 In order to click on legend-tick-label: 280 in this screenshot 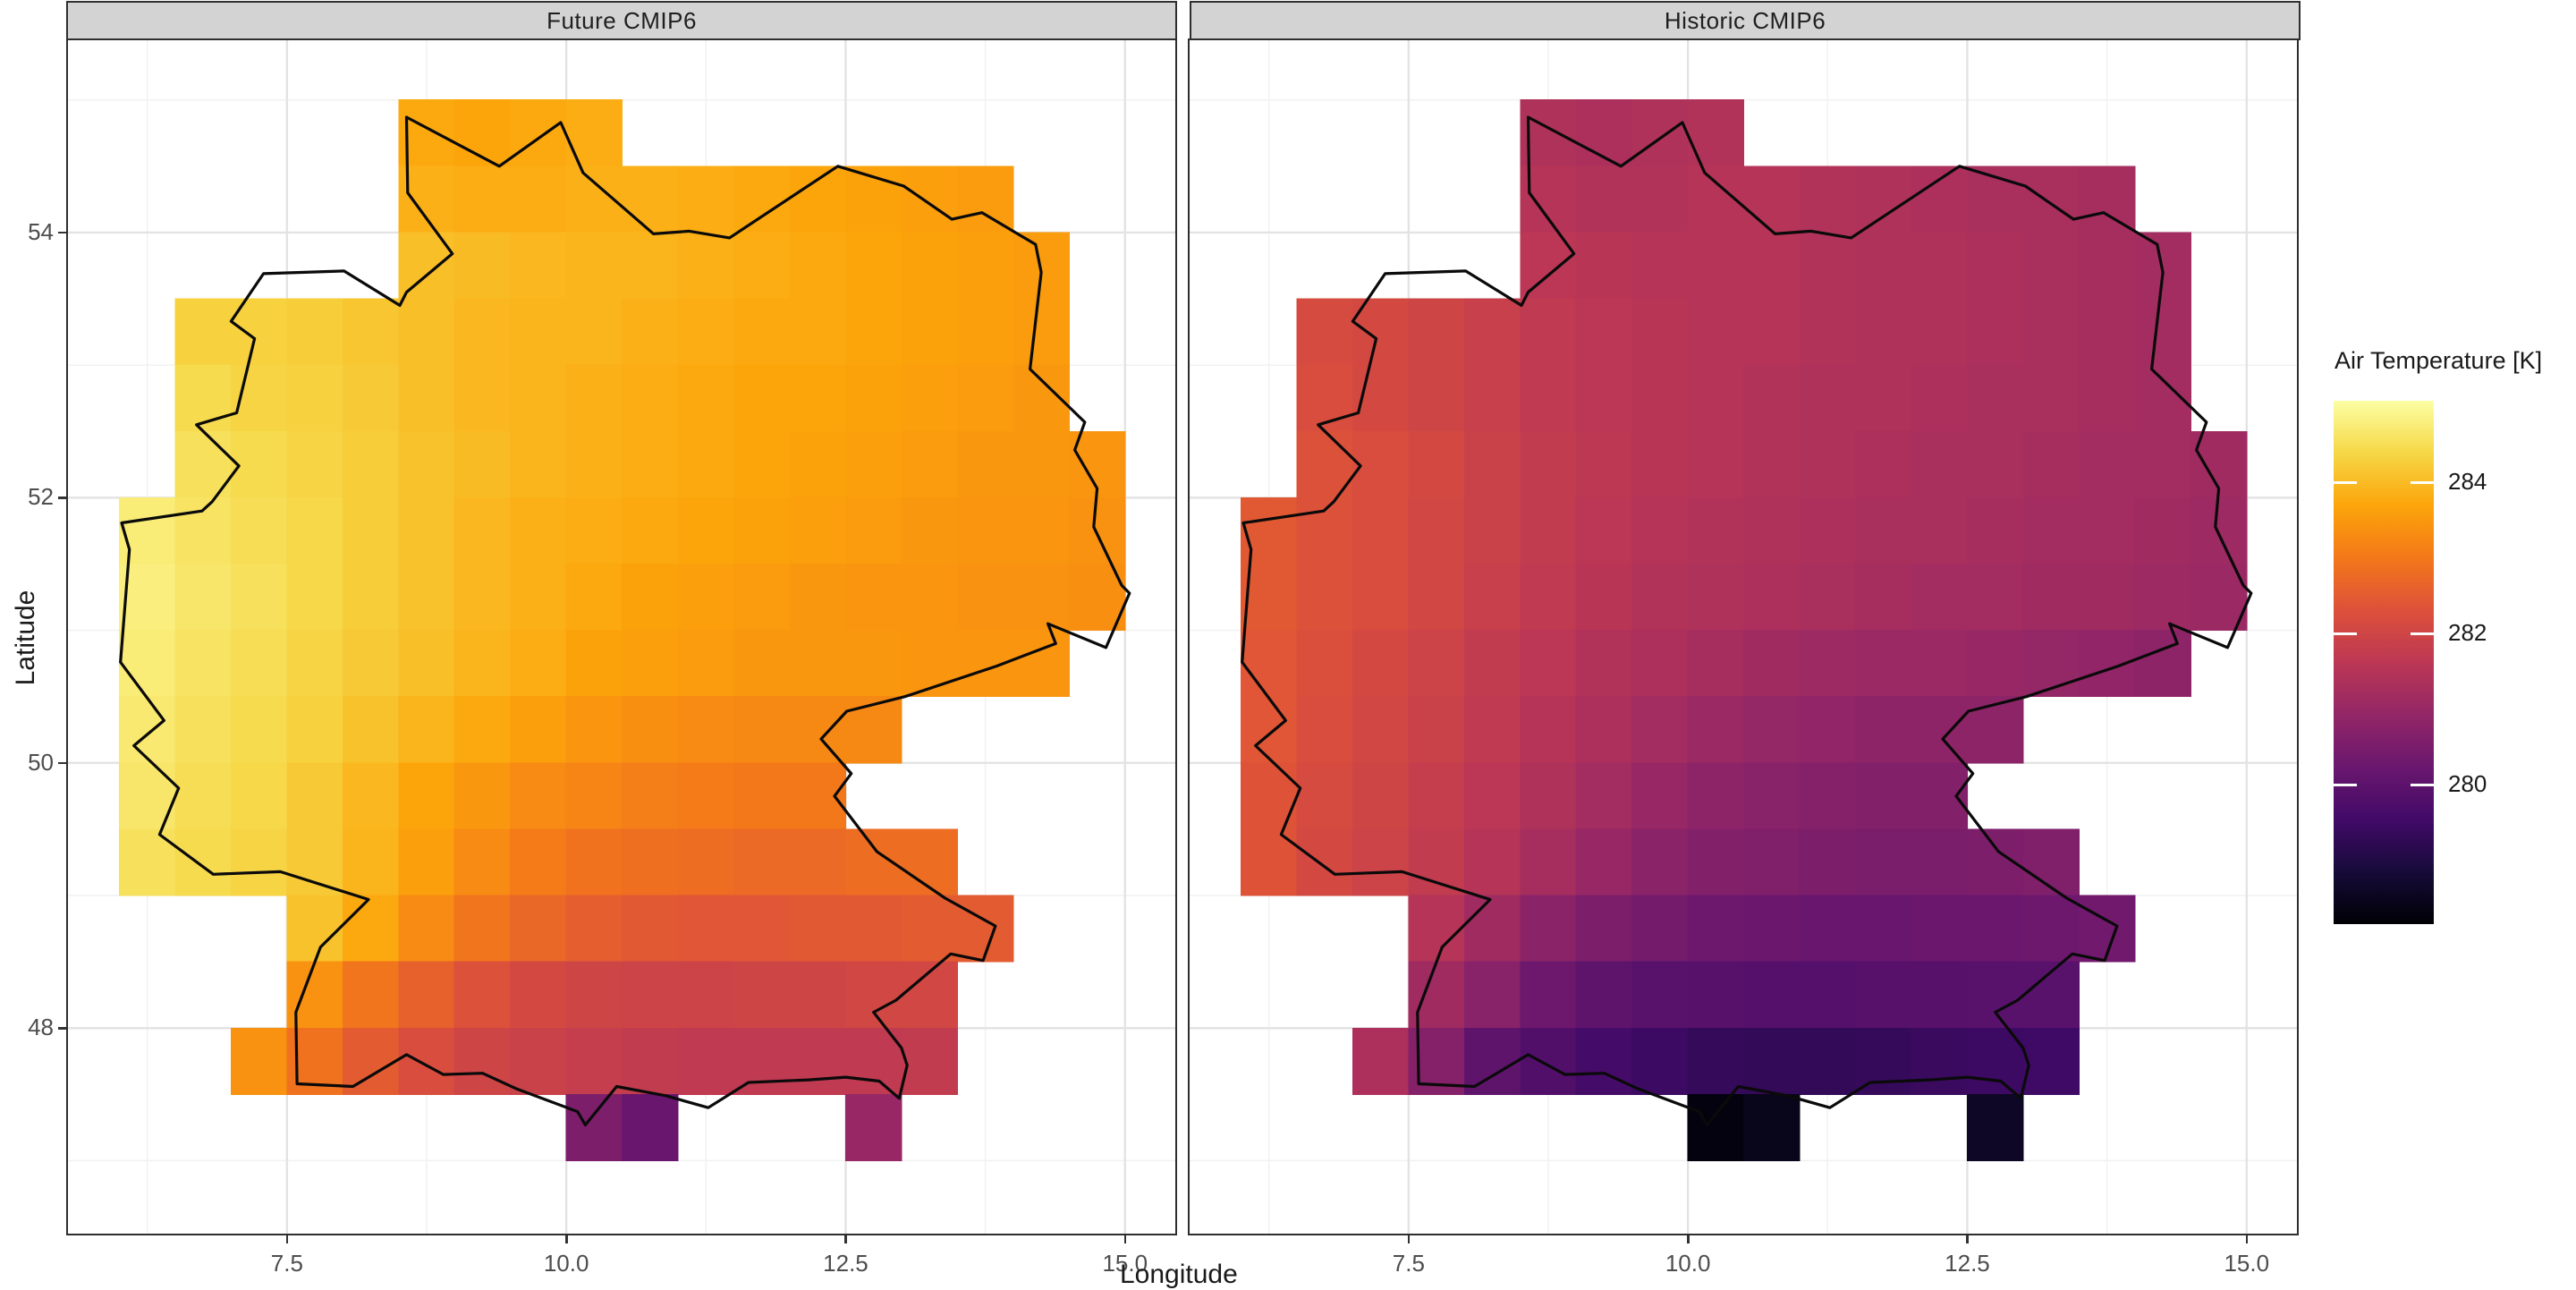, I will do `click(2467, 784)`.